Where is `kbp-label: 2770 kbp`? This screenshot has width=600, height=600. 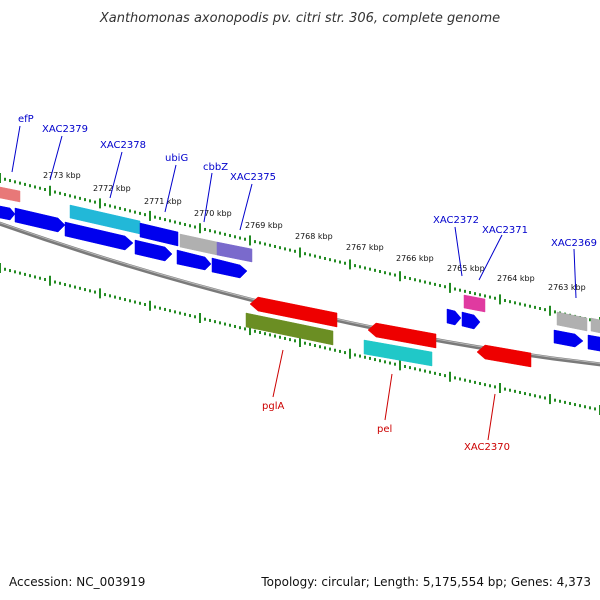
kbp-label: 2770 kbp is located at coordinates (213, 213).